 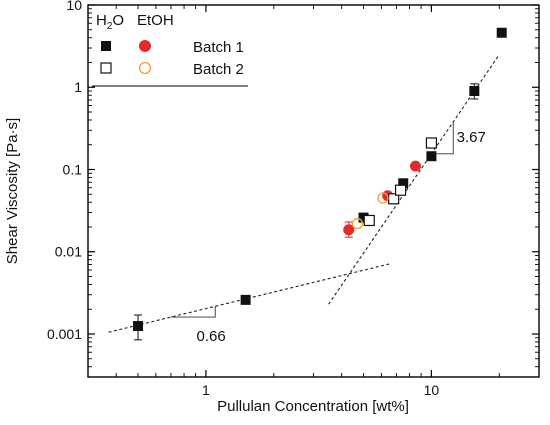 I want to click on legend-label-batch1: Batch 1, so click(x=218, y=47).